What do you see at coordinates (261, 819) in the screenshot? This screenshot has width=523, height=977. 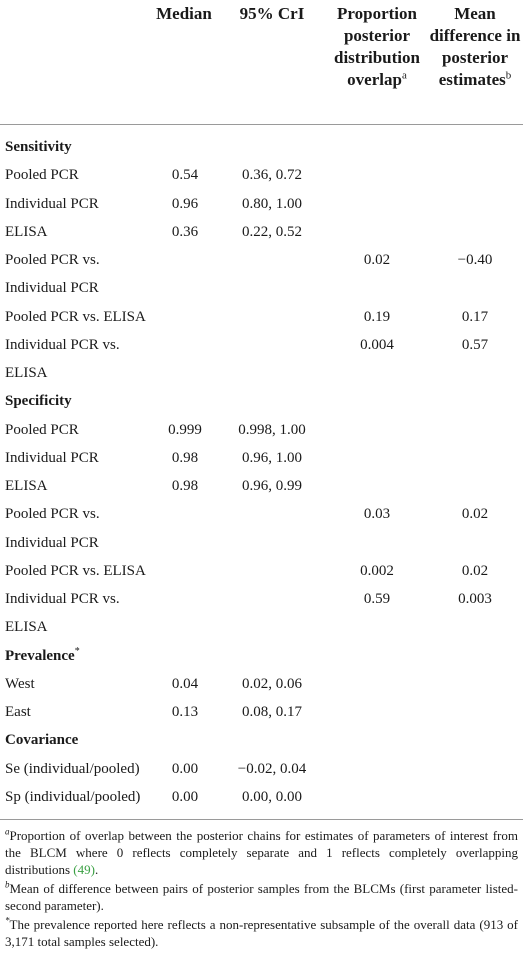 I see `footer-rule` at bounding box center [261, 819].